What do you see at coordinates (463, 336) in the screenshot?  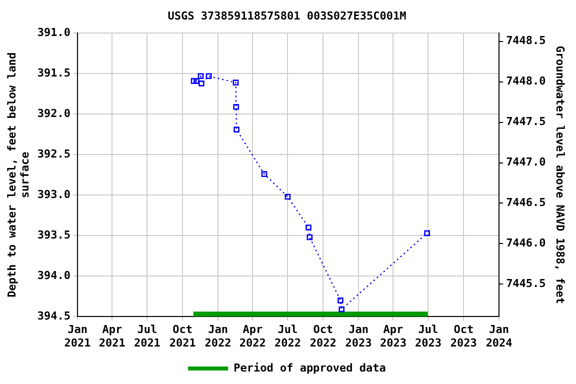 I see `x-tick-label: Oct 2023` at bounding box center [463, 336].